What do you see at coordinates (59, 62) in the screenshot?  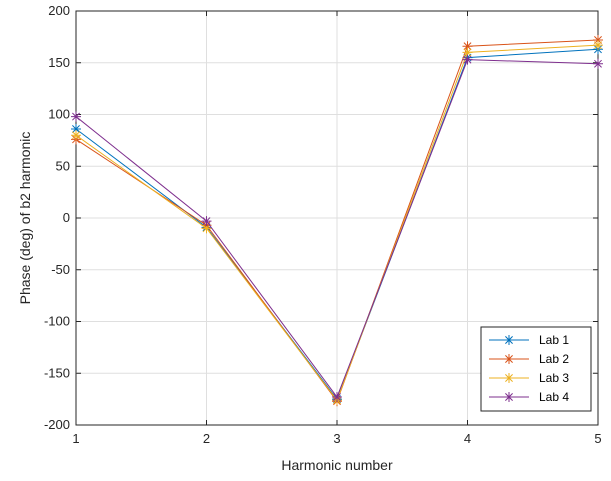 I see `y-tick-label: 150` at bounding box center [59, 62].